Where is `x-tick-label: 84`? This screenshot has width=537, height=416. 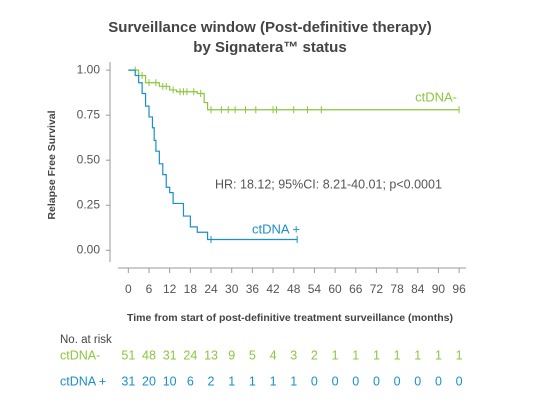 x-tick-label: 84 is located at coordinates (418, 289).